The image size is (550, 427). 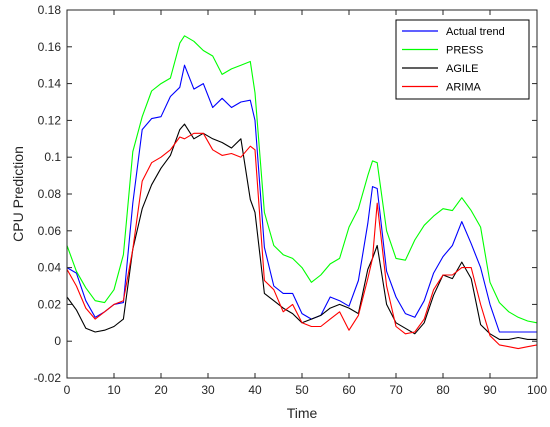 What do you see at coordinates (349, 390) in the screenshot?
I see `x-tick-label: 60` at bounding box center [349, 390].